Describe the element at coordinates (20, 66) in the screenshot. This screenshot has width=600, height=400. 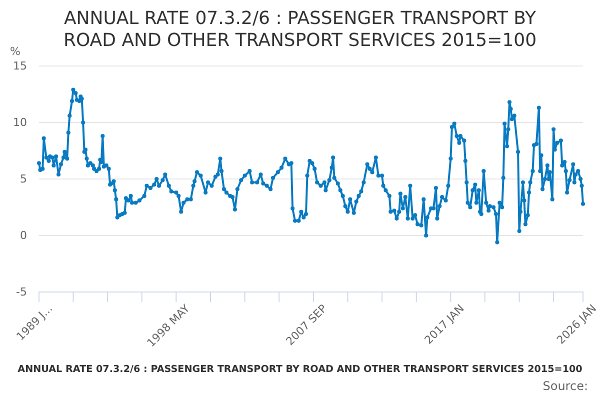
I see `y-tick-label: 15` at that location.